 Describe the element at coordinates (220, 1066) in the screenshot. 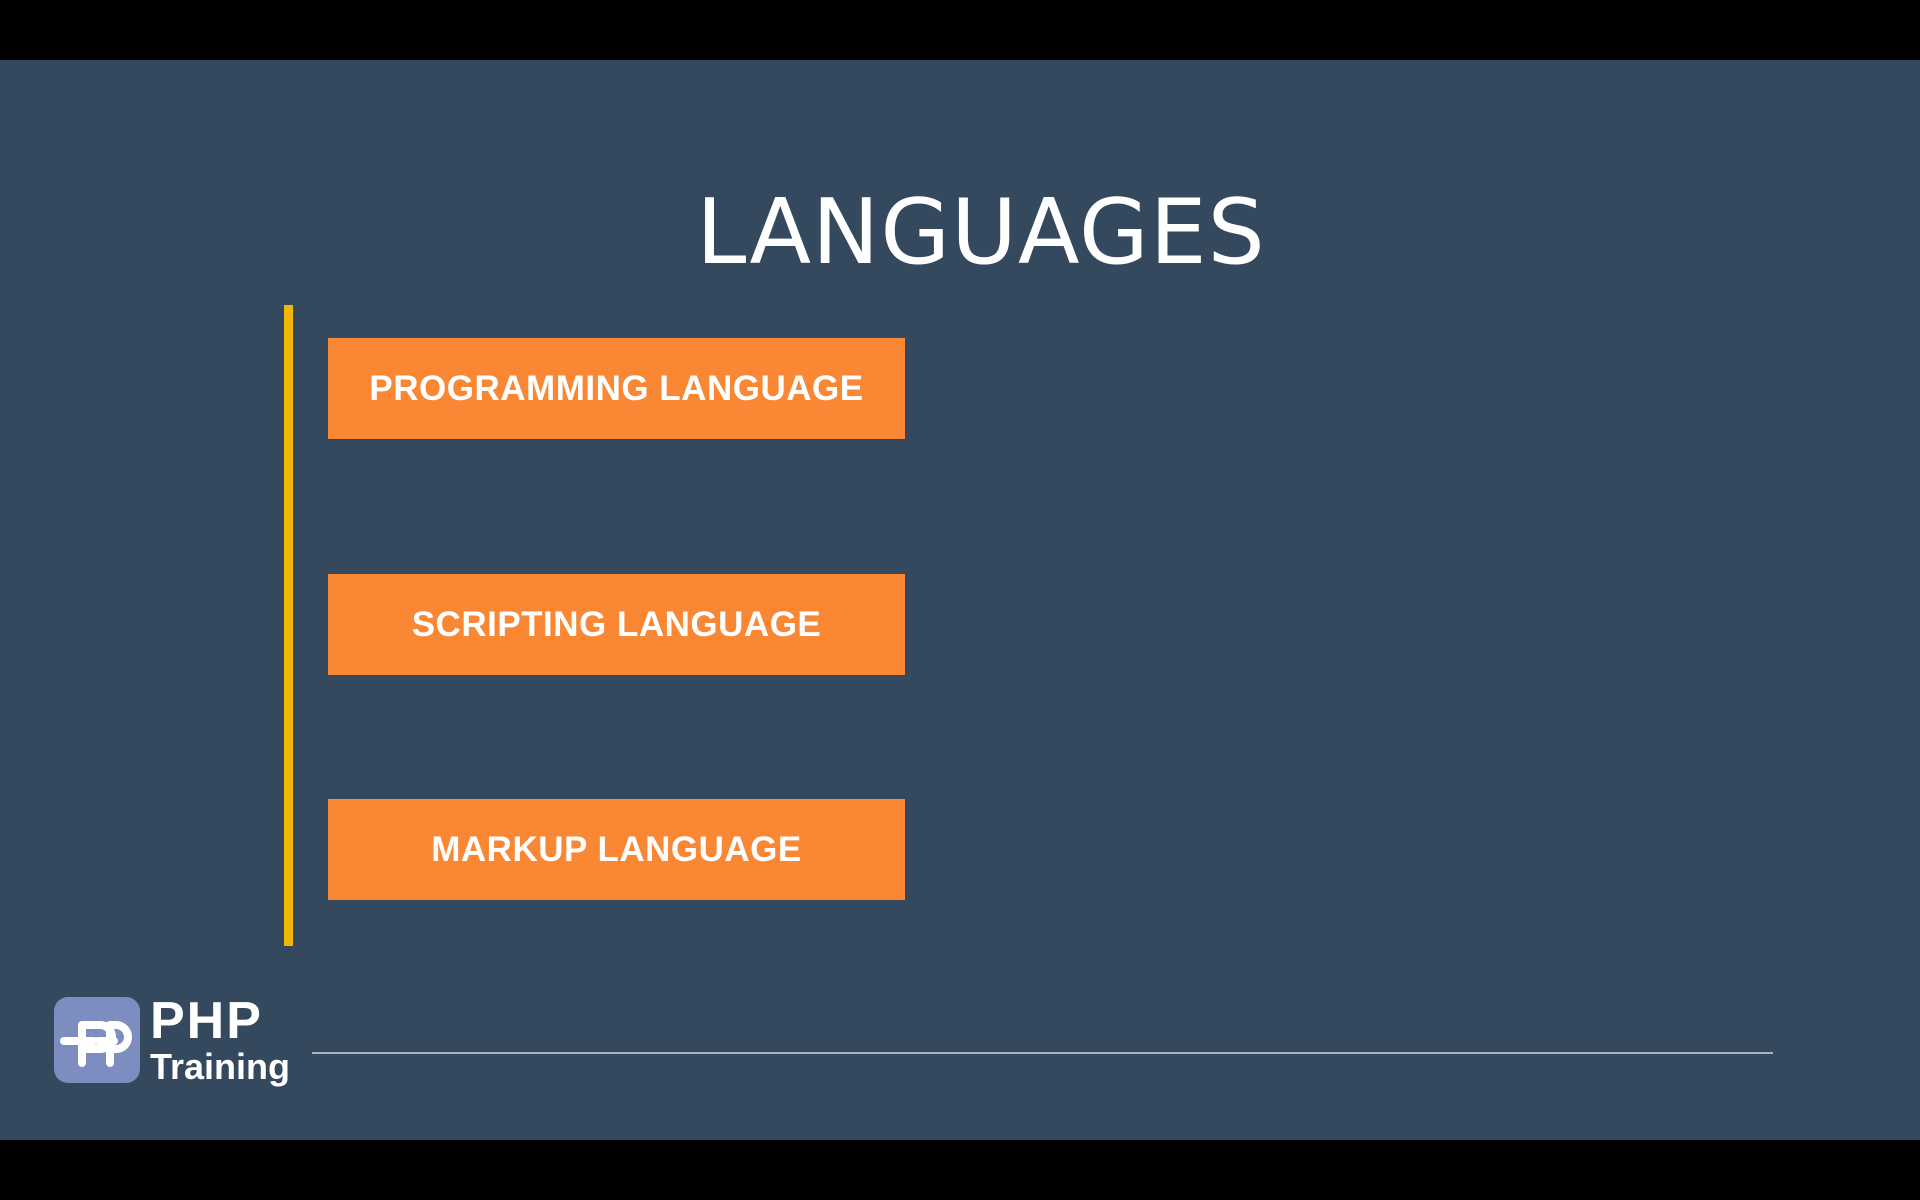

I see `logo-subtitle: Training` at that location.